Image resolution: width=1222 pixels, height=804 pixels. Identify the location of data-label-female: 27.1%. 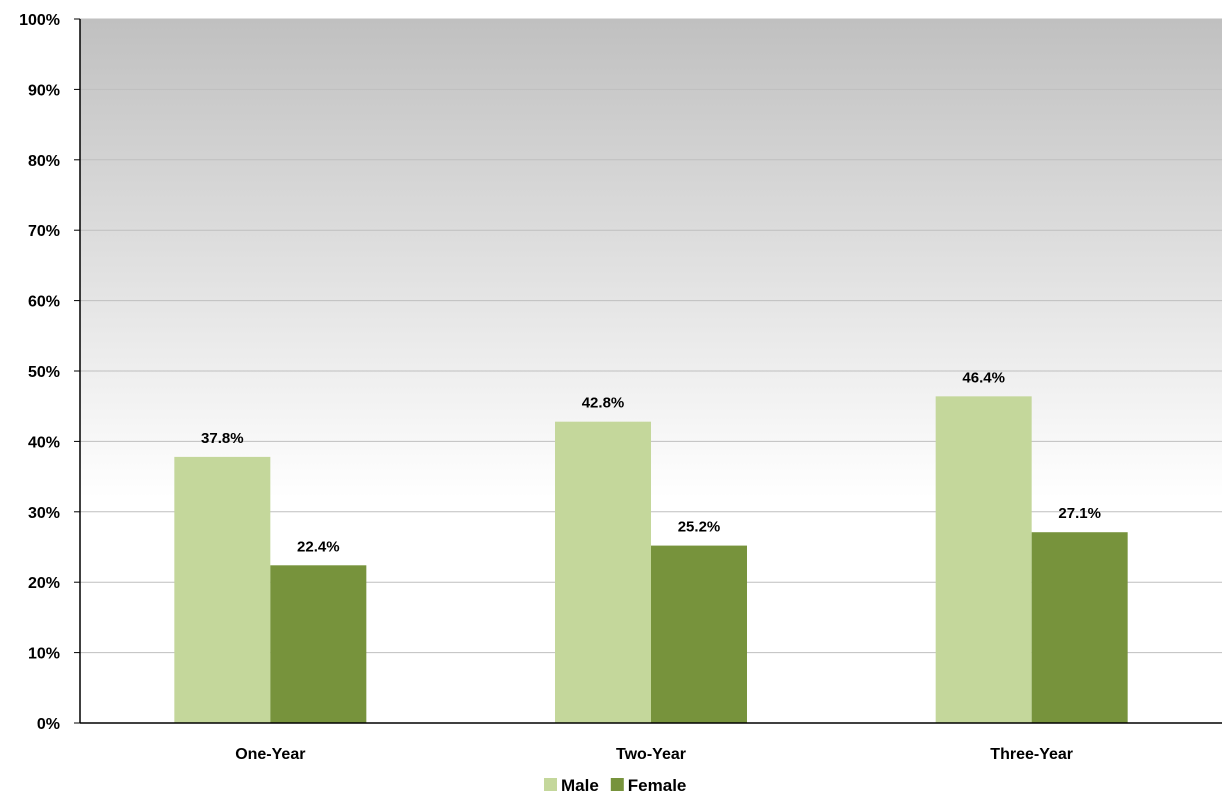
(1079, 513).